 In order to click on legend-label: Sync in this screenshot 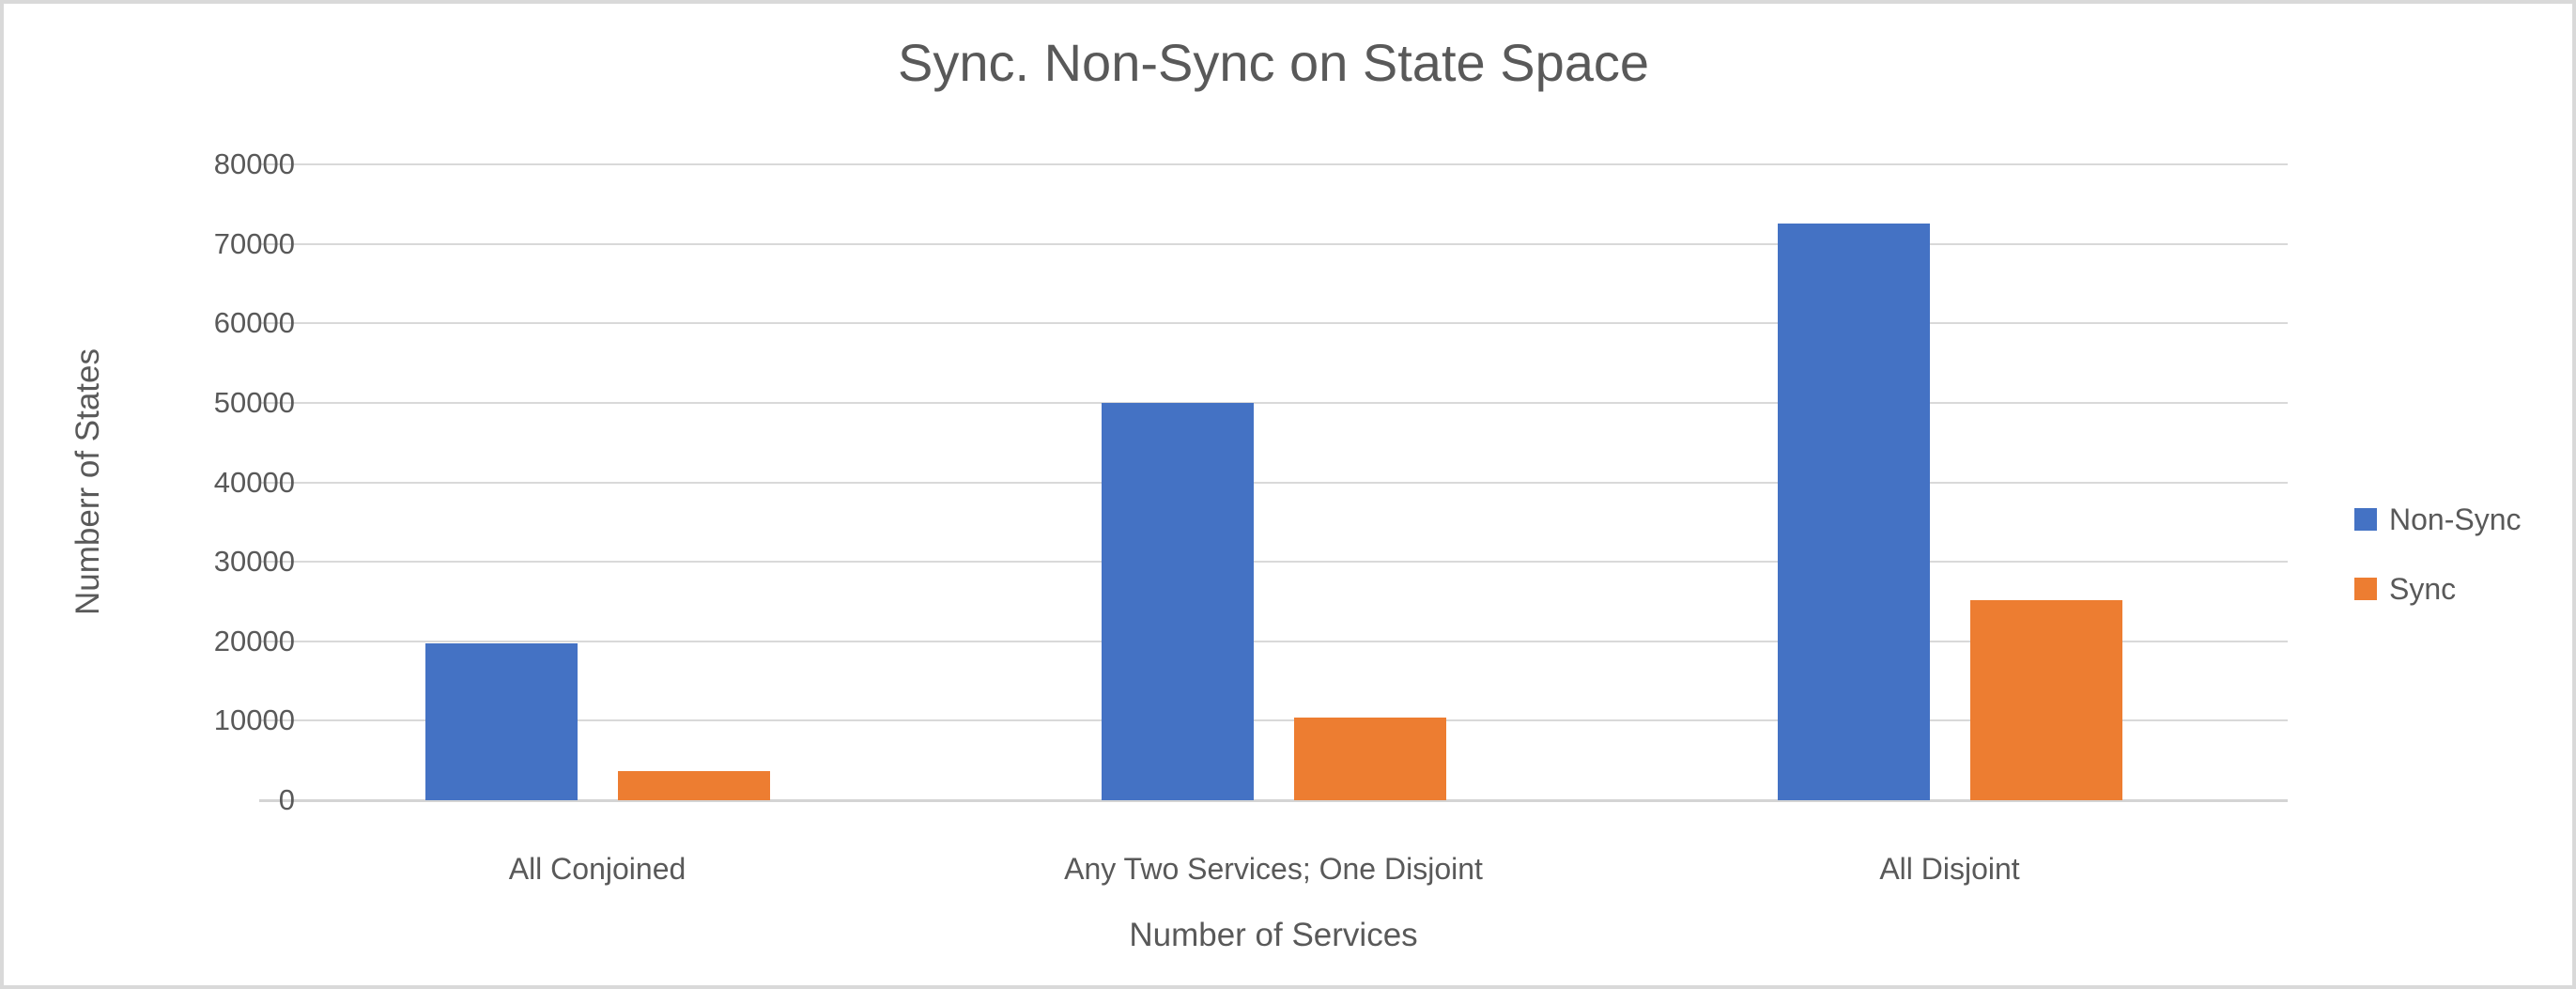, I will do `click(2423, 588)`.